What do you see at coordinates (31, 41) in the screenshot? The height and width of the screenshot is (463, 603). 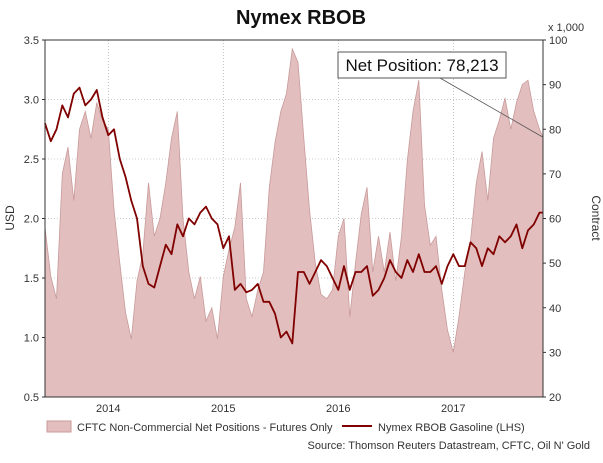 I see `y-tick-label: 3.5` at bounding box center [31, 41].